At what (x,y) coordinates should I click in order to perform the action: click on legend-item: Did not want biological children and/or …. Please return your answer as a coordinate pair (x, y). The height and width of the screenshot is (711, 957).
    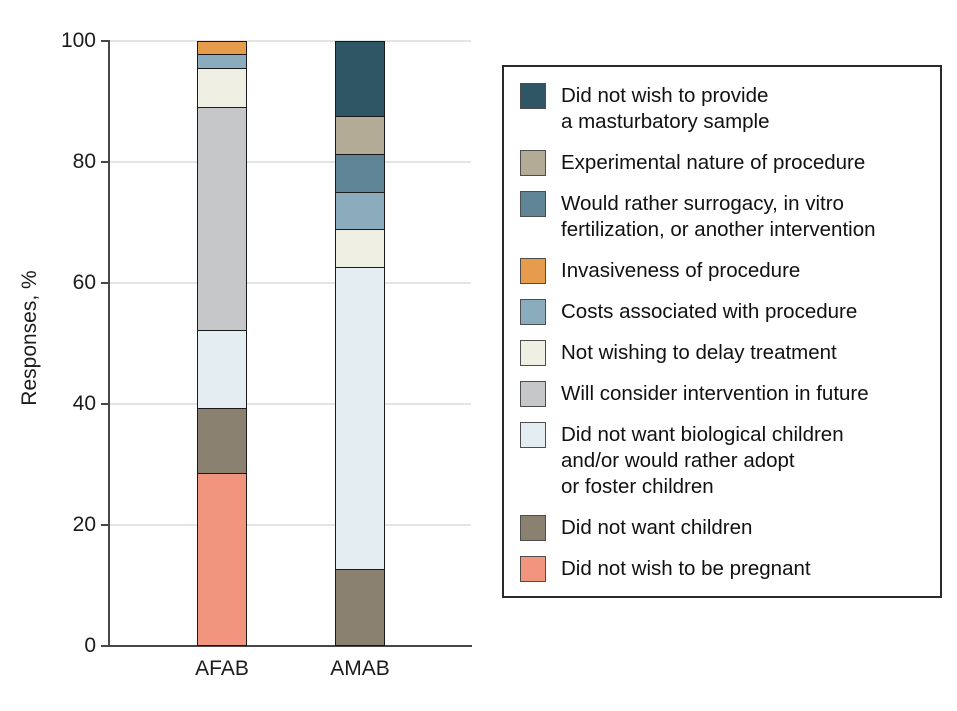
    Looking at the image, I should click on (726, 461).